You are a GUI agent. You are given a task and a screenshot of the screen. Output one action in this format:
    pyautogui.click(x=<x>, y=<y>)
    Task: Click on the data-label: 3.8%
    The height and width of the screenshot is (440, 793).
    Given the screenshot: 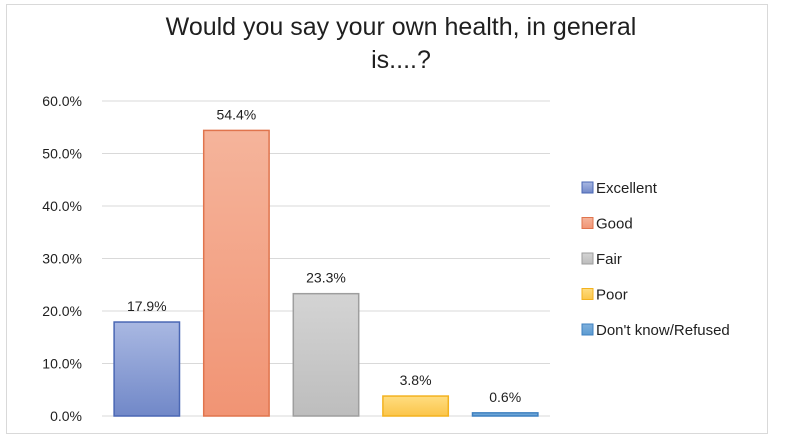 What is the action you would take?
    pyautogui.click(x=416, y=380)
    